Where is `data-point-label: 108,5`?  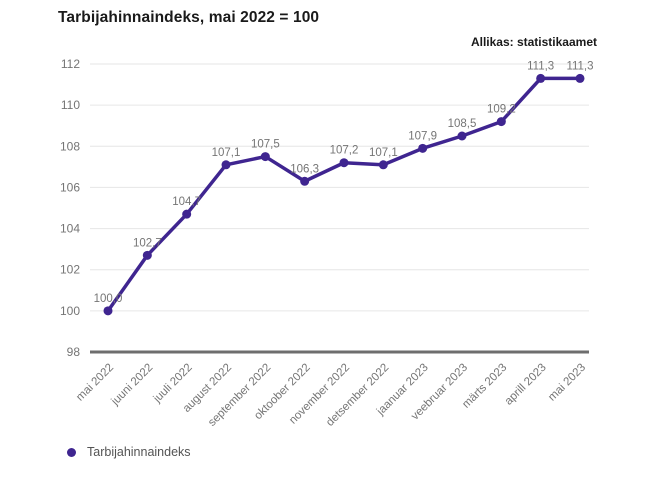 data-point-label: 108,5 is located at coordinates (462, 124).